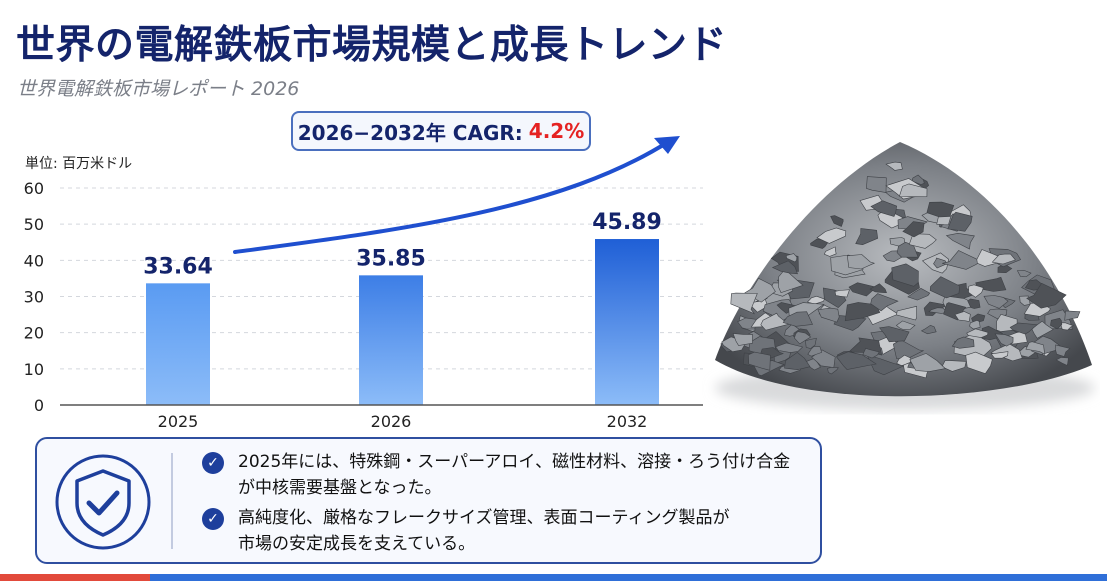 The width and height of the screenshot is (1107, 581). I want to click on value-label: 33.64, so click(178, 266).